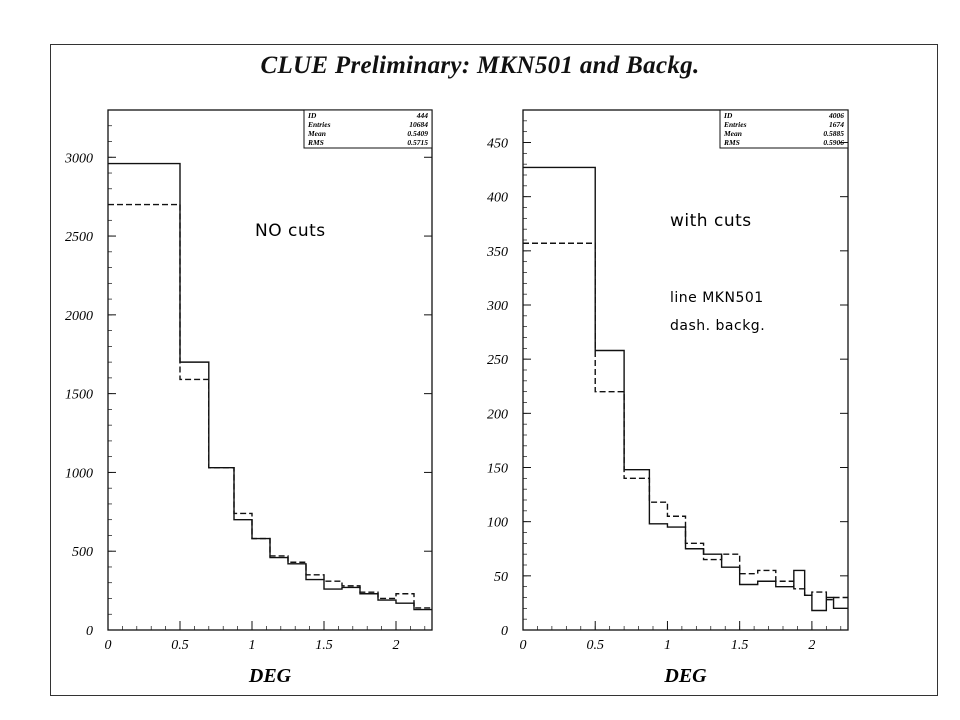  What do you see at coordinates (497, 252) in the screenshot?
I see `y-tick-label: 350` at bounding box center [497, 252].